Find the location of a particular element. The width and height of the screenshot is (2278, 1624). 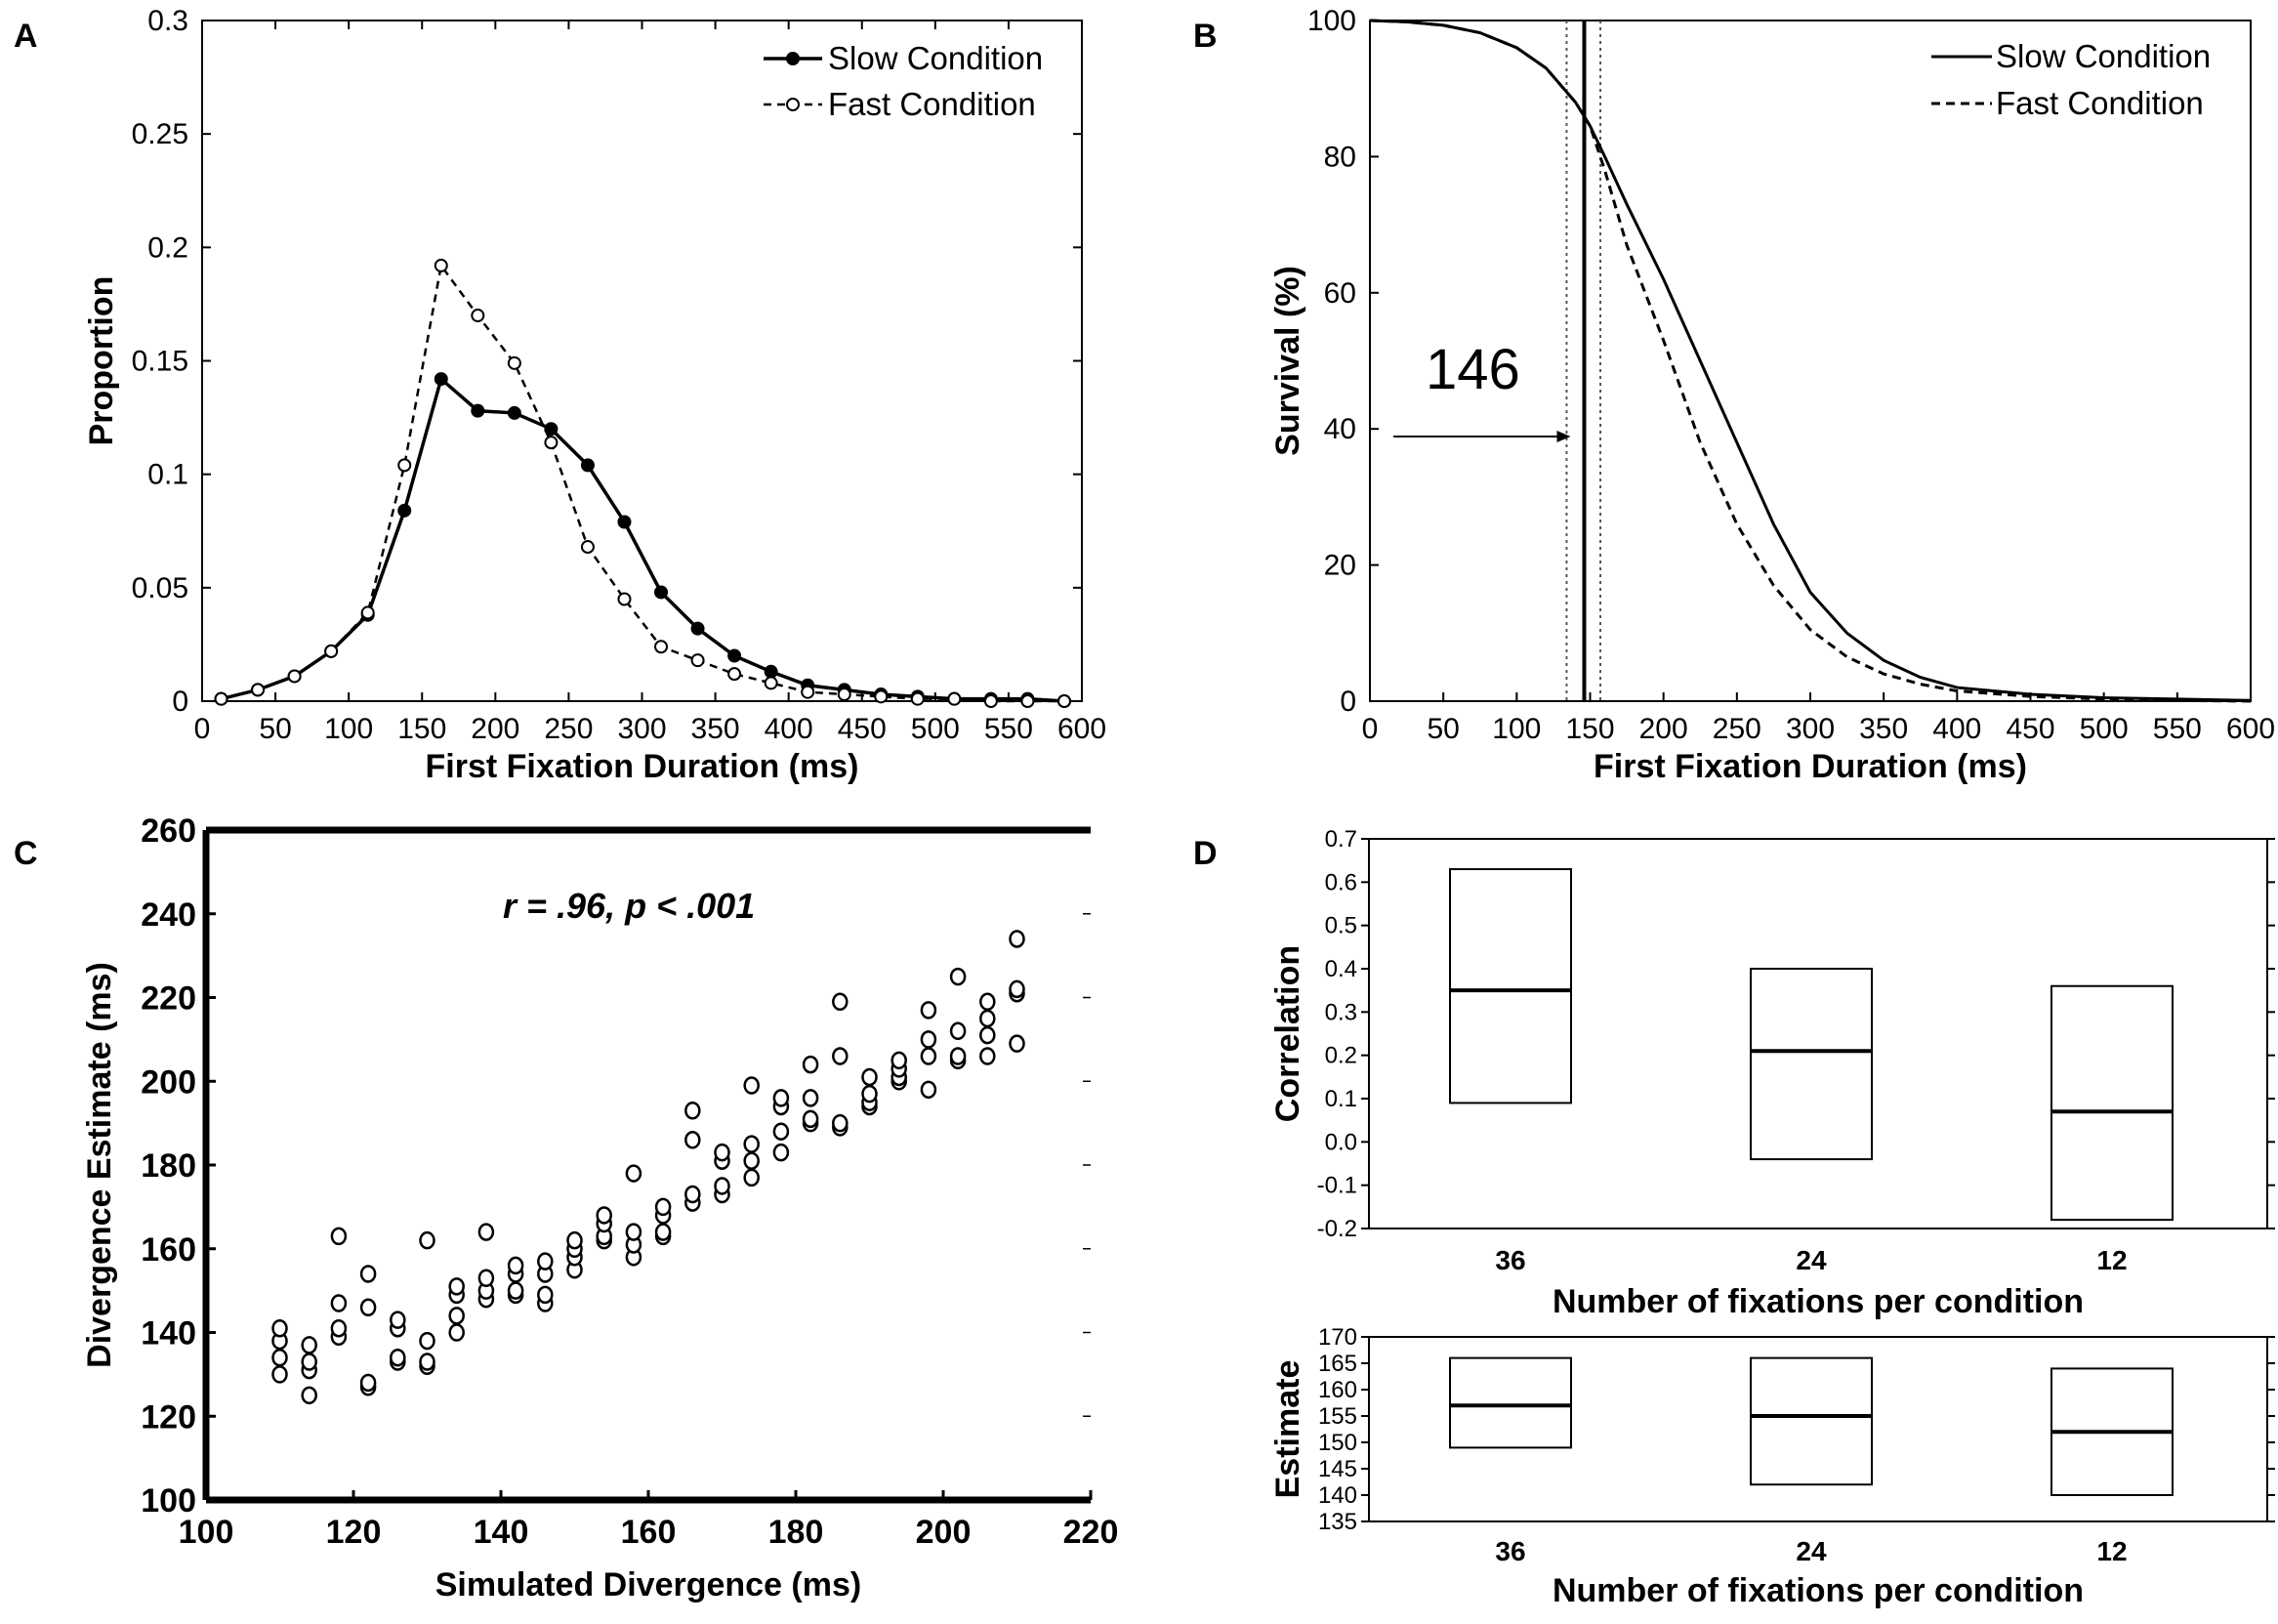

panel-label-b: B is located at coordinates (1205, 36).